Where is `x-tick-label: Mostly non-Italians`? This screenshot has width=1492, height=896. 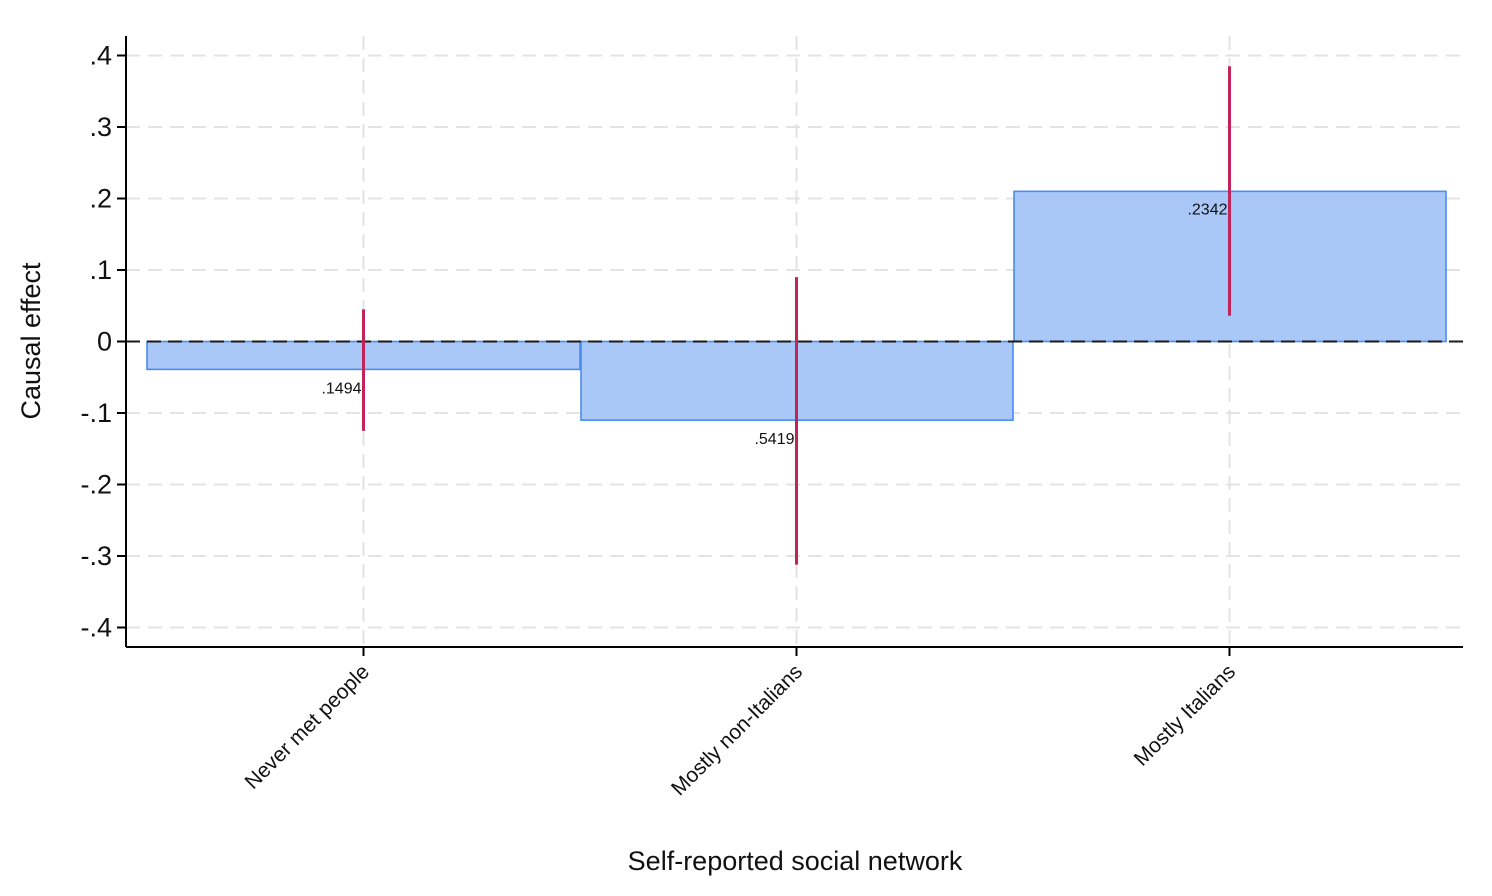 x-tick-label: Mostly non-Italians is located at coordinates (737, 730).